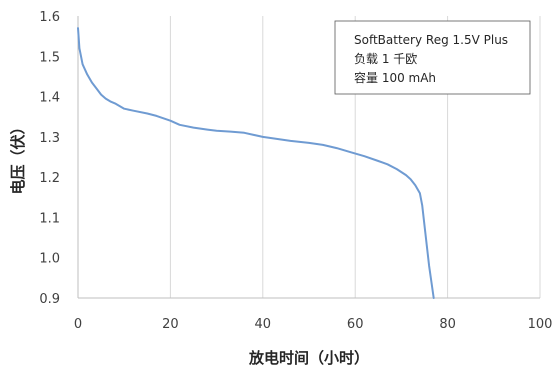  Describe the element at coordinates (18, 156) in the screenshot. I see `y-axis-title: 电压（伏）` at that location.